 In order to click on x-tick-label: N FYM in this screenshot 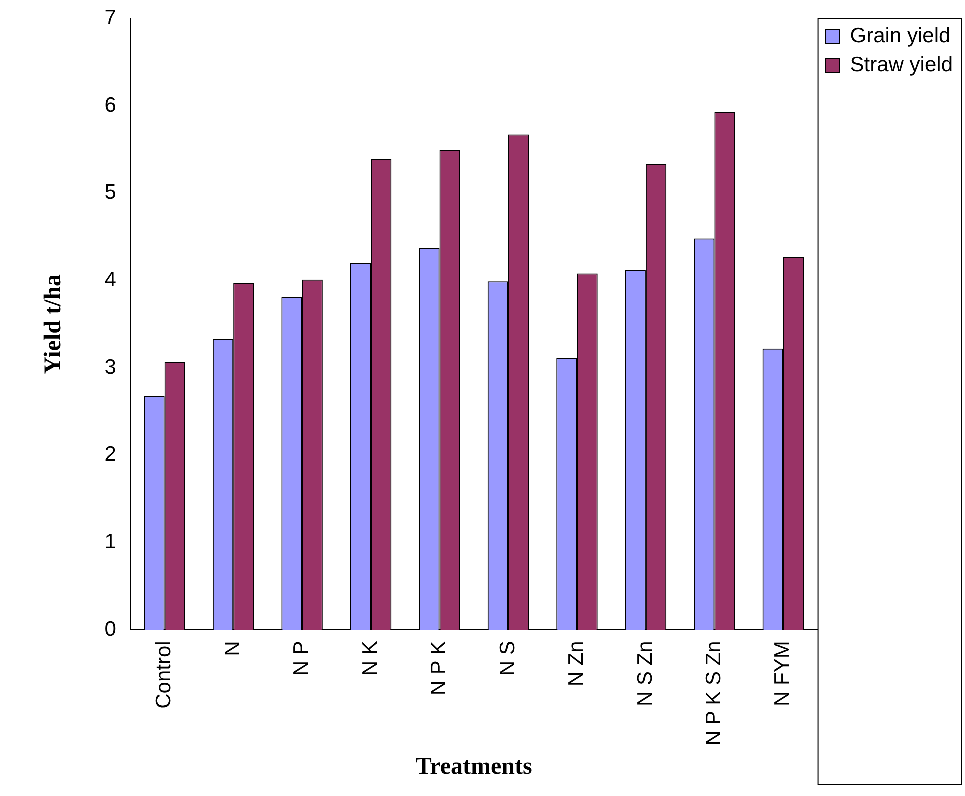, I will do `click(782, 673)`.